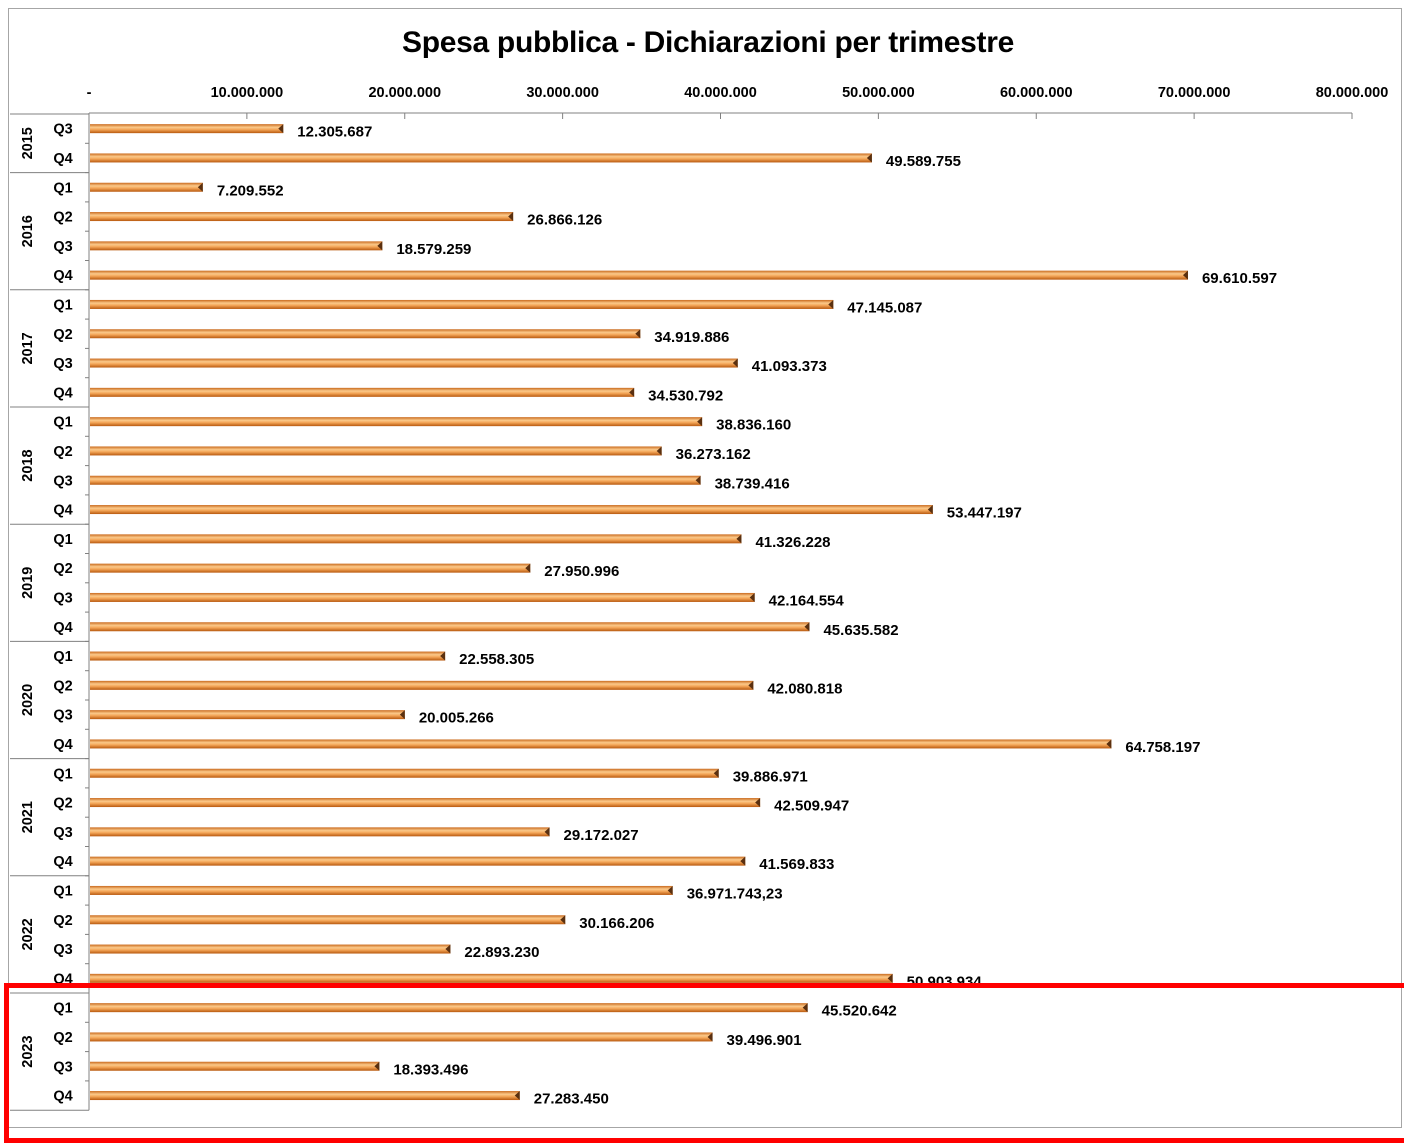 Image resolution: width=1404 pixels, height=1144 pixels. Describe the element at coordinates (433, 249) in the screenshot. I see `value-label: 18.579.259` at that location.